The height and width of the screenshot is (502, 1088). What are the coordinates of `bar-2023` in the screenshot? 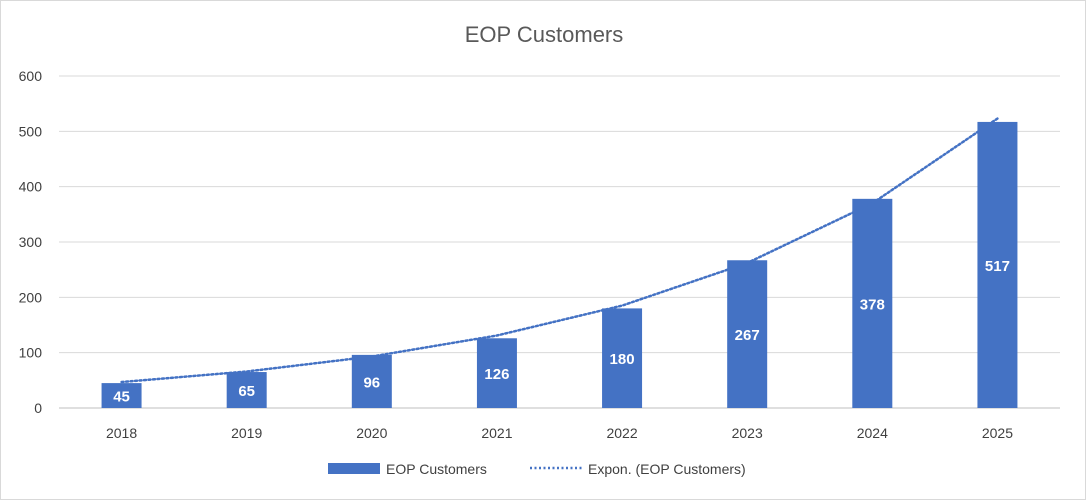 It's located at (747, 334).